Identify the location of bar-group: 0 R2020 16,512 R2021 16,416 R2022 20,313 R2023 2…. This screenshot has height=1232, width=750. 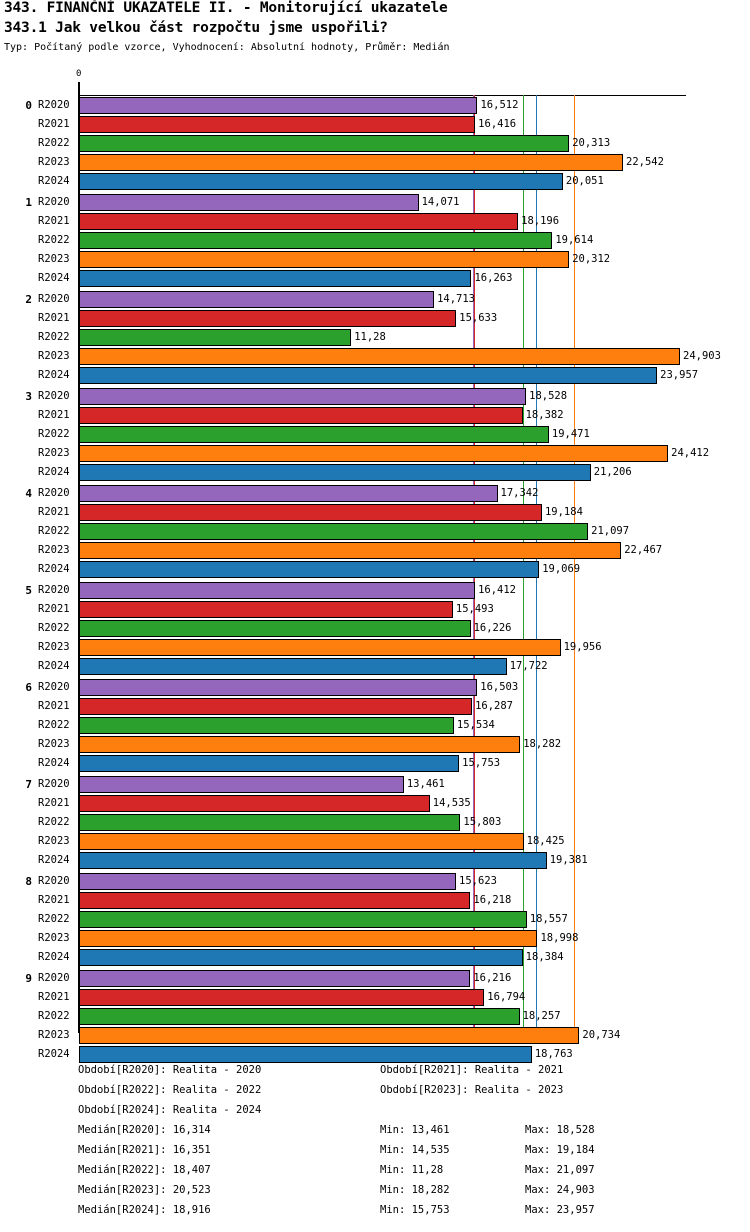
(375, 143).